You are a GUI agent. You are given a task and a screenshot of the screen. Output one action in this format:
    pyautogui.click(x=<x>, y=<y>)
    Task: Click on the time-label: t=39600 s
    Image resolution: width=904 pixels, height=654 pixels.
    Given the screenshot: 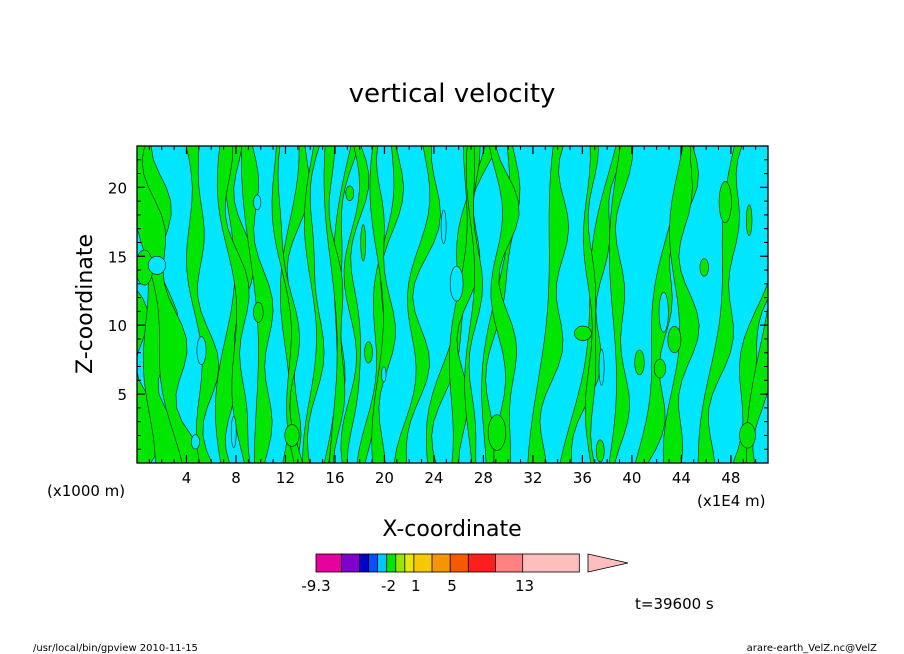 What is the action you would take?
    pyautogui.click(x=674, y=604)
    